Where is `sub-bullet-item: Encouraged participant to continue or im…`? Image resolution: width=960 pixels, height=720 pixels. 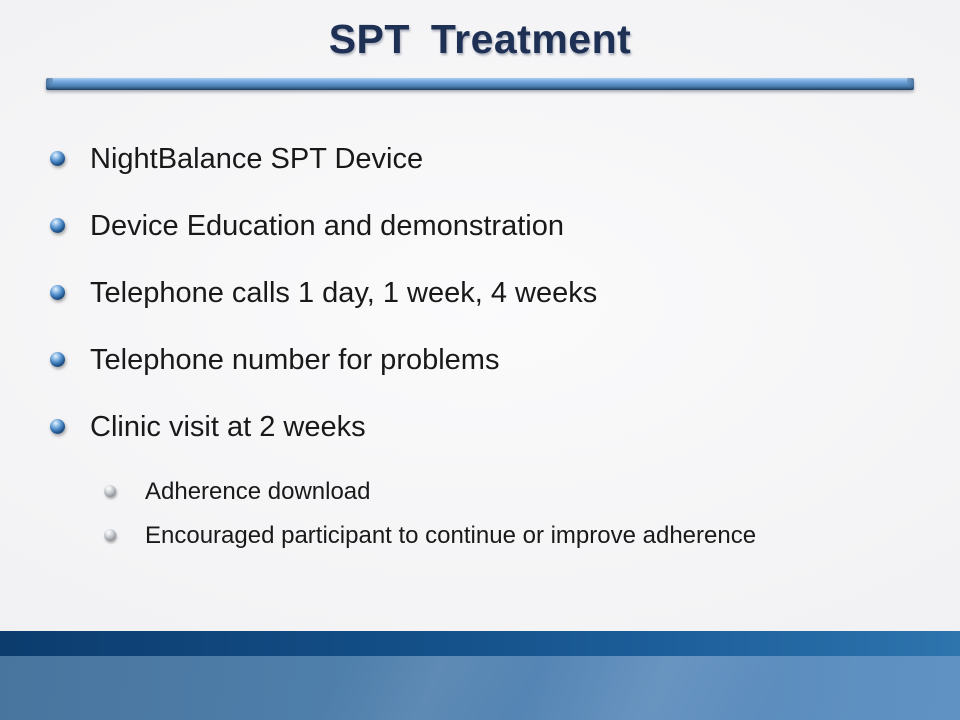 sub-bullet-item: Encouraged participant to continue or im… is located at coordinates (485, 536).